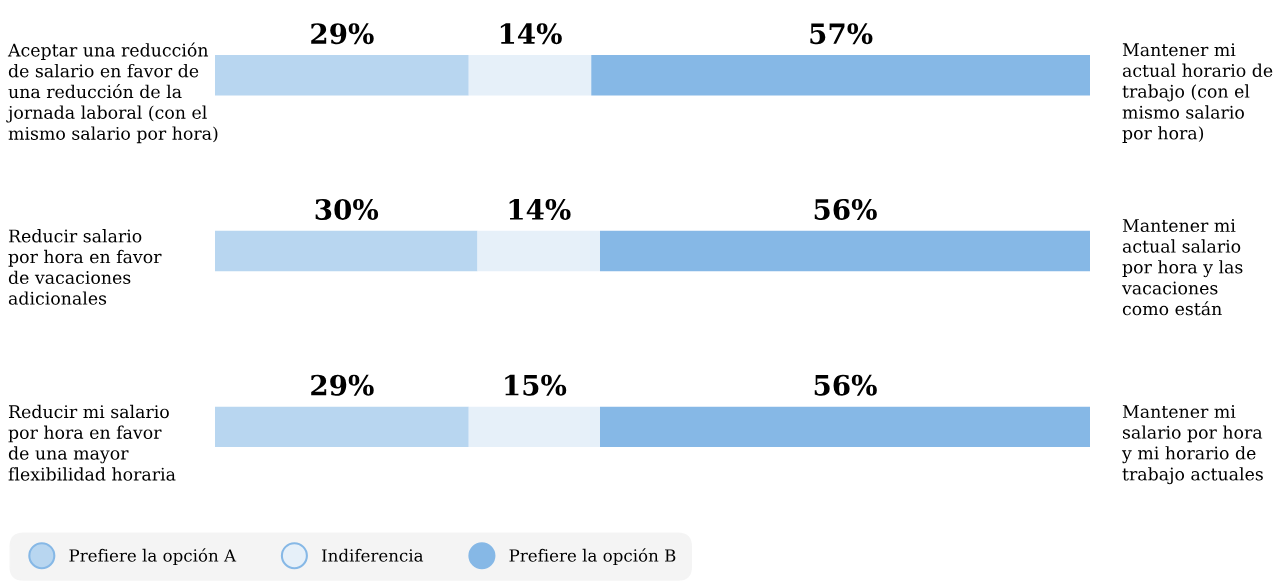 This screenshot has width=1288, height=585. Describe the element at coordinates (112, 93) in the screenshot. I see `y-tick-label: Aceptar una reducción de salario en favor de una reducción de la jornada laboral (con el mismo salario por hora)` at that location.